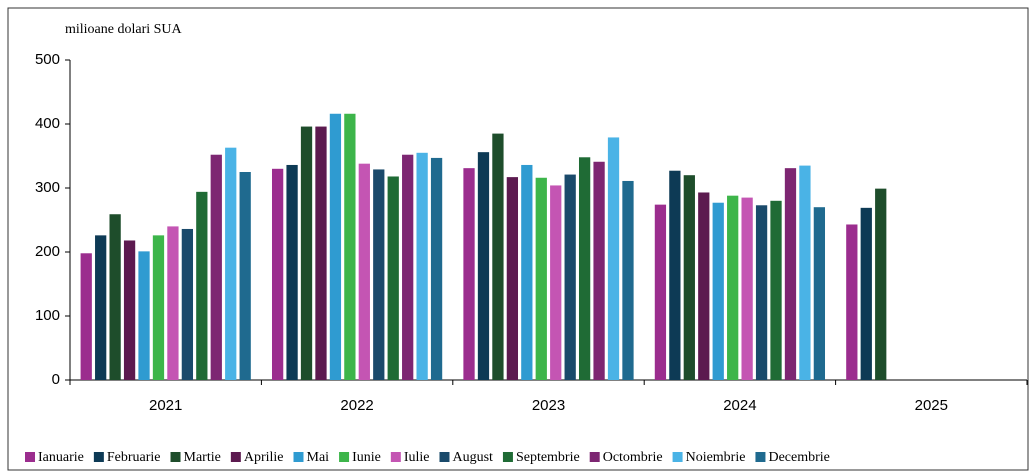 The width and height of the screenshot is (1031, 474). Describe the element at coordinates (202, 457) in the screenshot. I see `legend-label: Martie` at that location.